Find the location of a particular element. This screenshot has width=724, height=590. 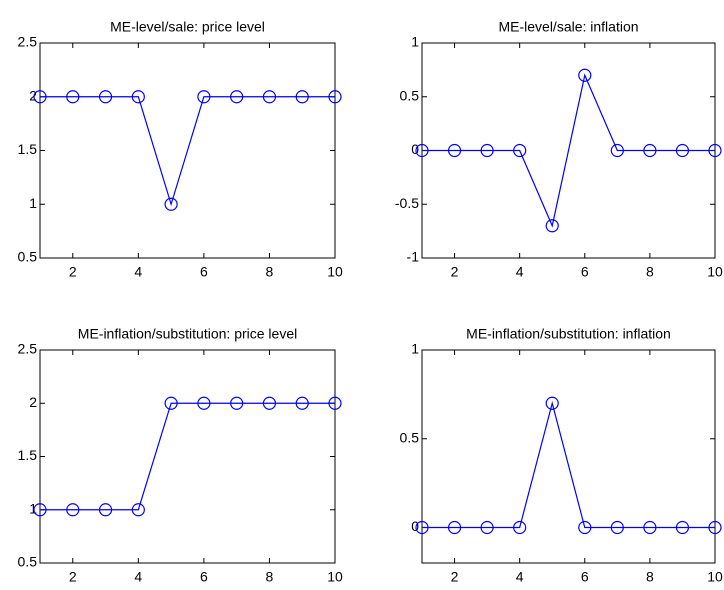

subplot-title: ME-inflation/substitution: inflation is located at coordinates (568, 334).